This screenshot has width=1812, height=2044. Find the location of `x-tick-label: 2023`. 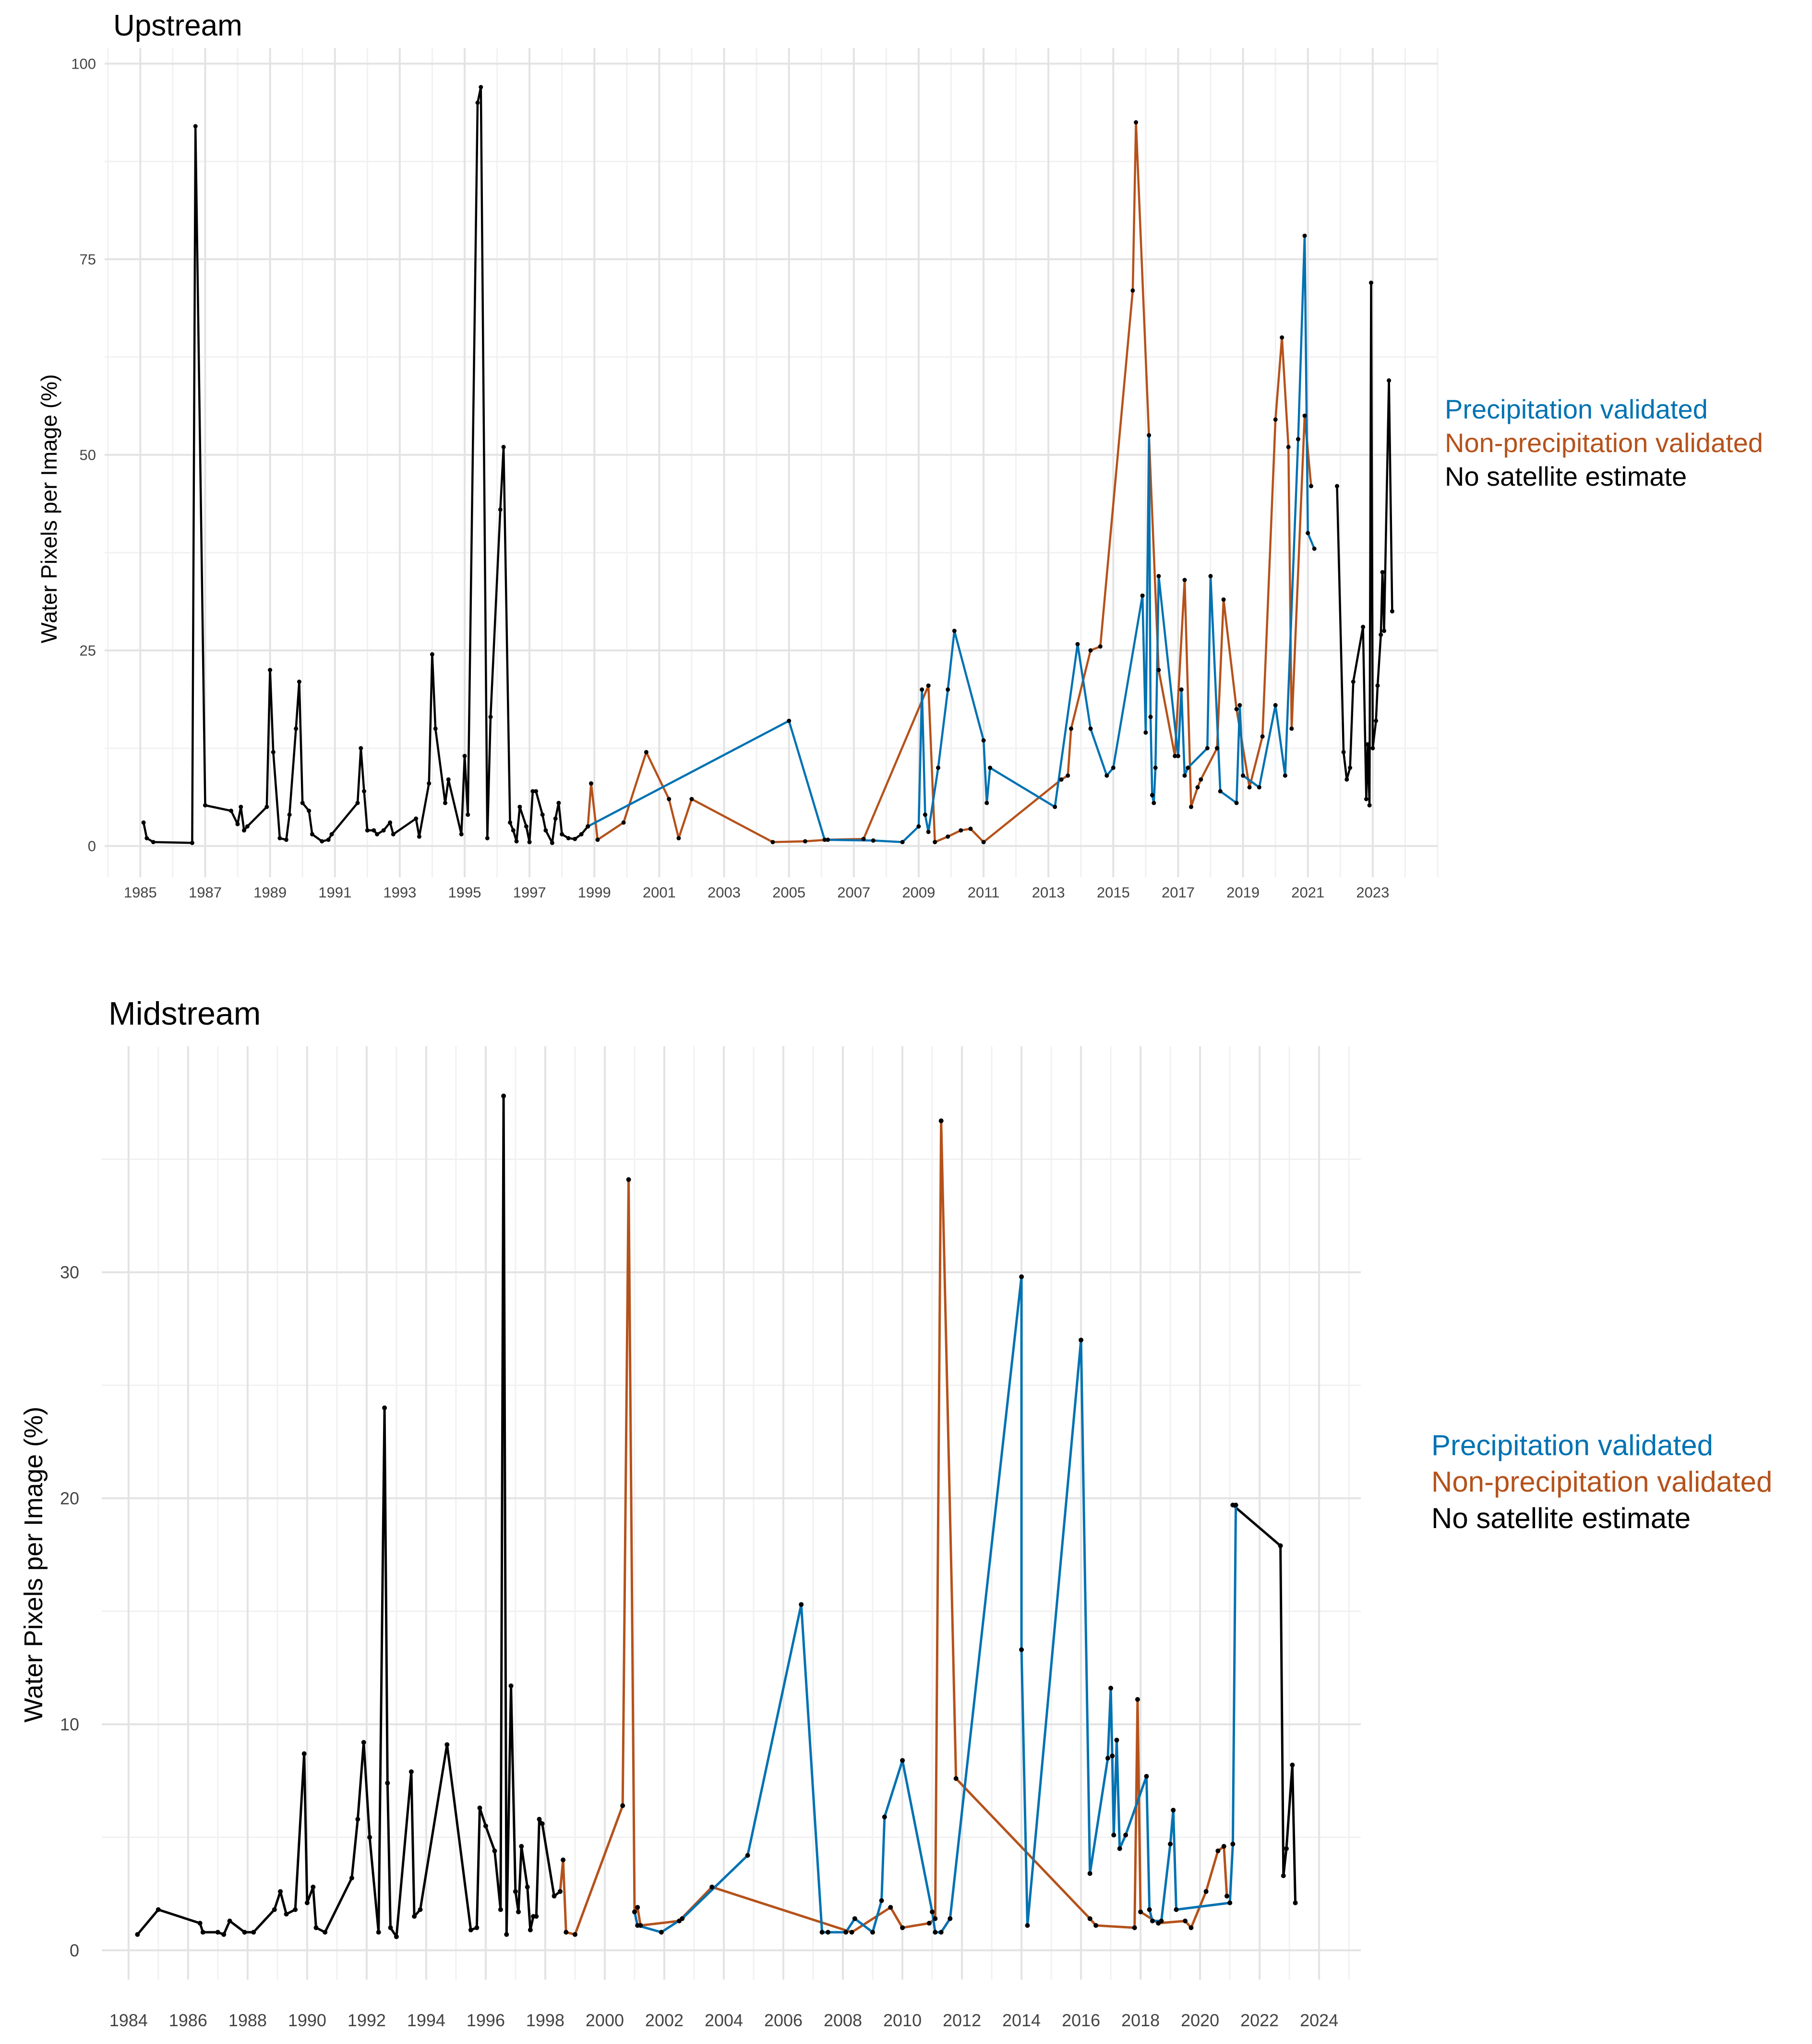

x-tick-label: 2023 is located at coordinates (1372, 892).